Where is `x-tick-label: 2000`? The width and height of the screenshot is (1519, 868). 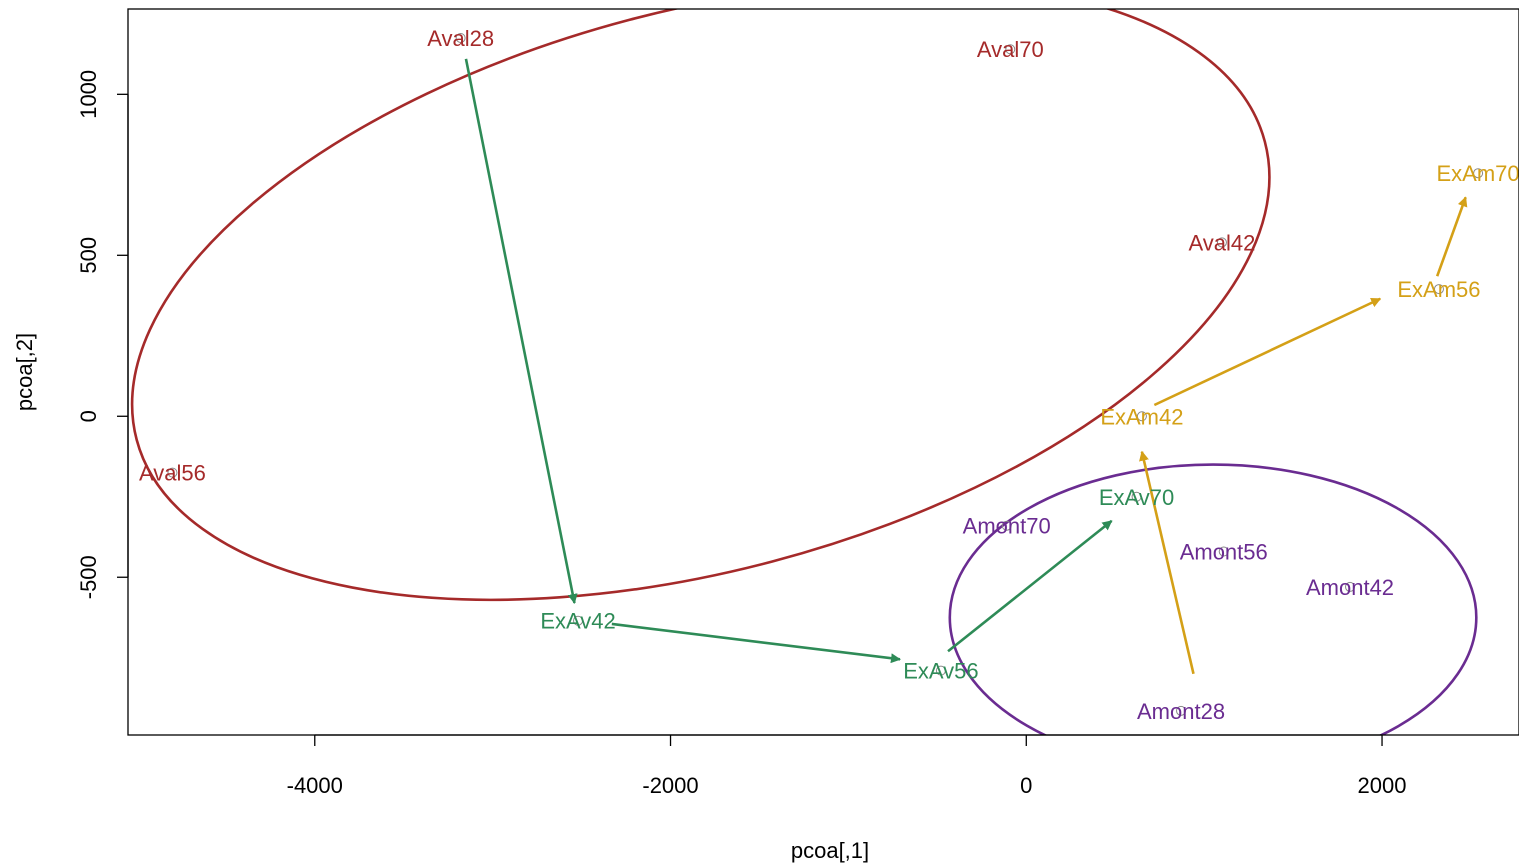
x-tick-label: 2000 is located at coordinates (1382, 785).